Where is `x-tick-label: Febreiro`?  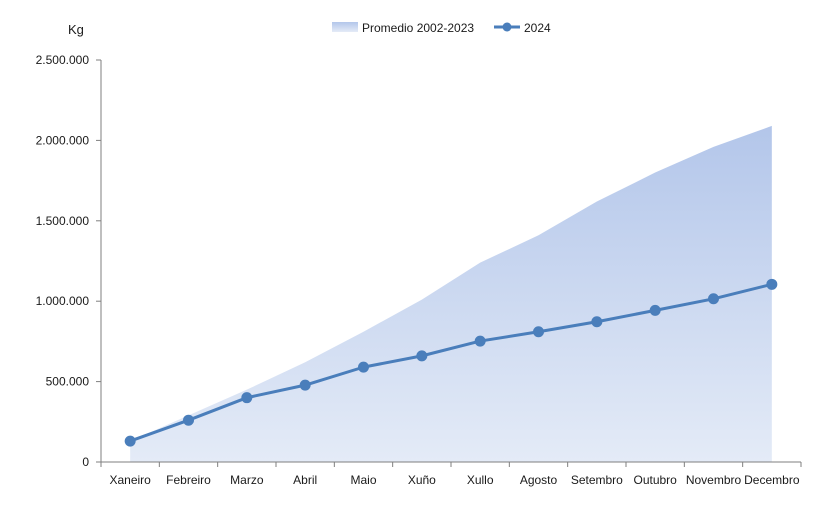
x-tick-label: Febreiro is located at coordinates (188, 480).